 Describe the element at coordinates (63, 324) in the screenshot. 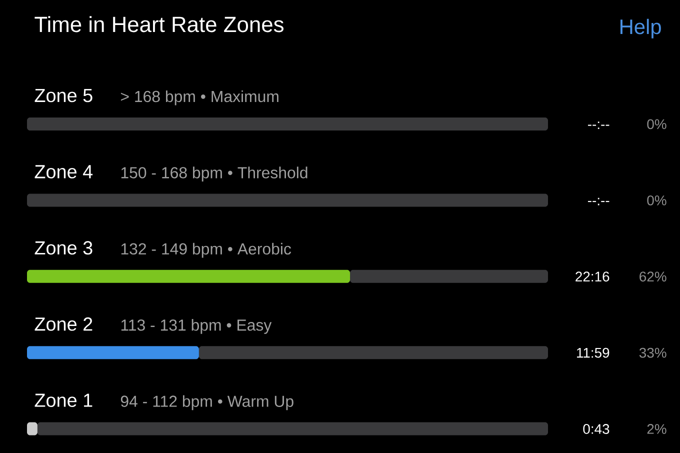

I see `y-tick-label: Zone 2` at that location.